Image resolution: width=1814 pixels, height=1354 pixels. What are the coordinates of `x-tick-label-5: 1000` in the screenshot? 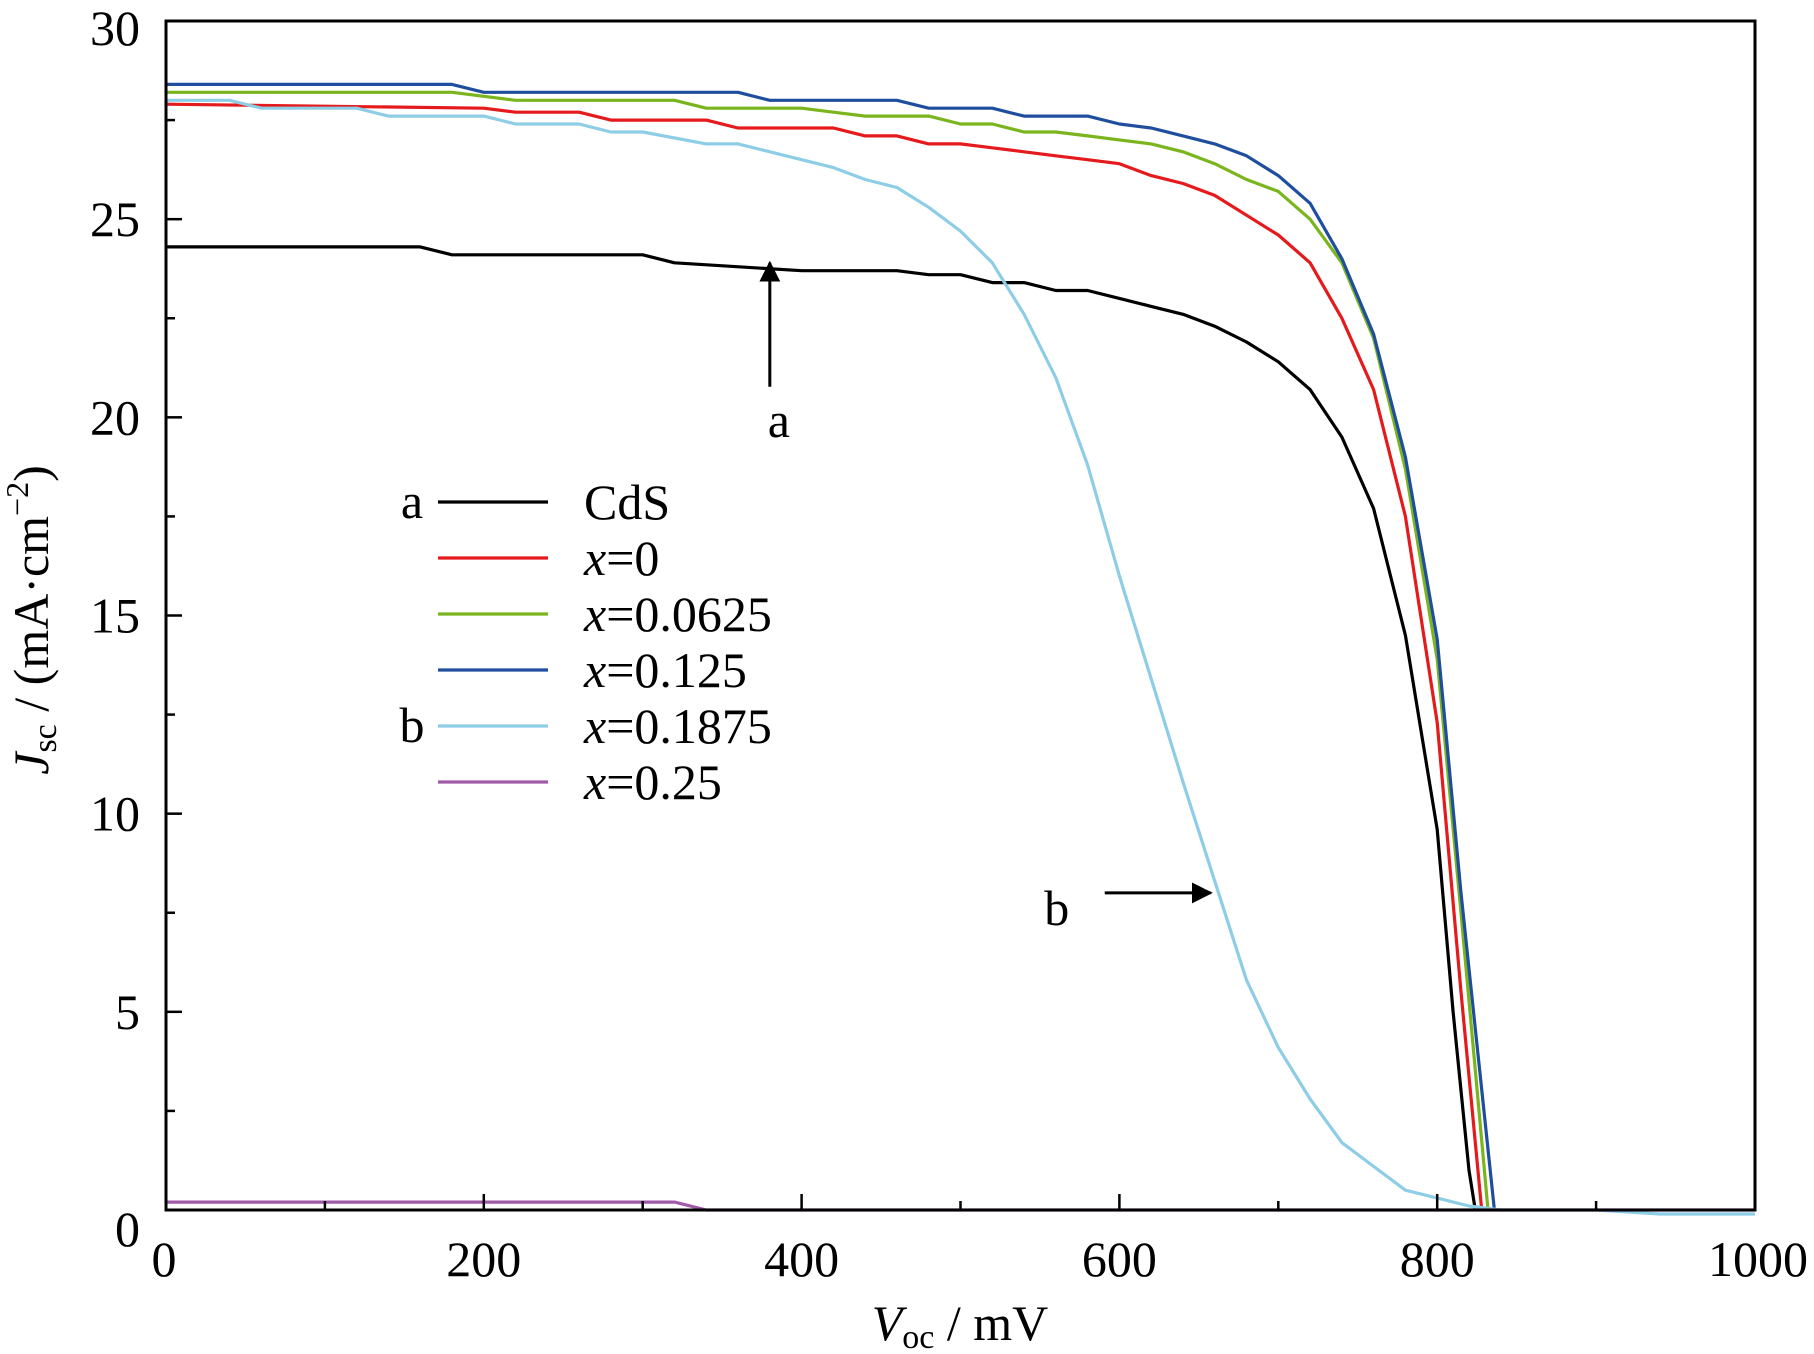 It's located at (1758, 1259).